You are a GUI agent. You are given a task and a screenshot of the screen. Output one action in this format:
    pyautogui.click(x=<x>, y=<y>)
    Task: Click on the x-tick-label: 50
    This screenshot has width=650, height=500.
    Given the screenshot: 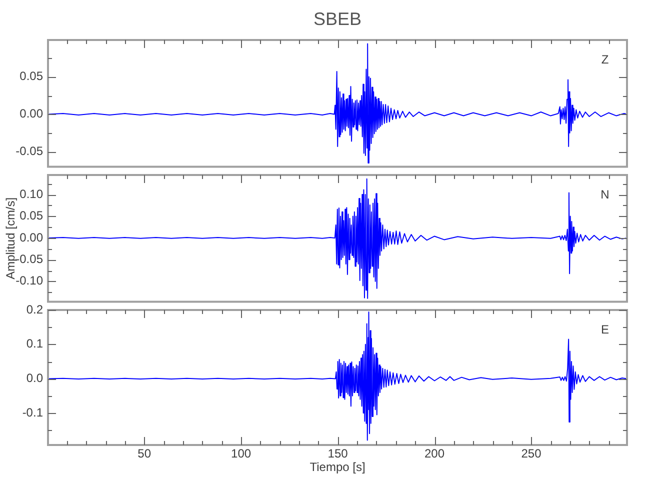 What is the action you would take?
    pyautogui.click(x=145, y=453)
    